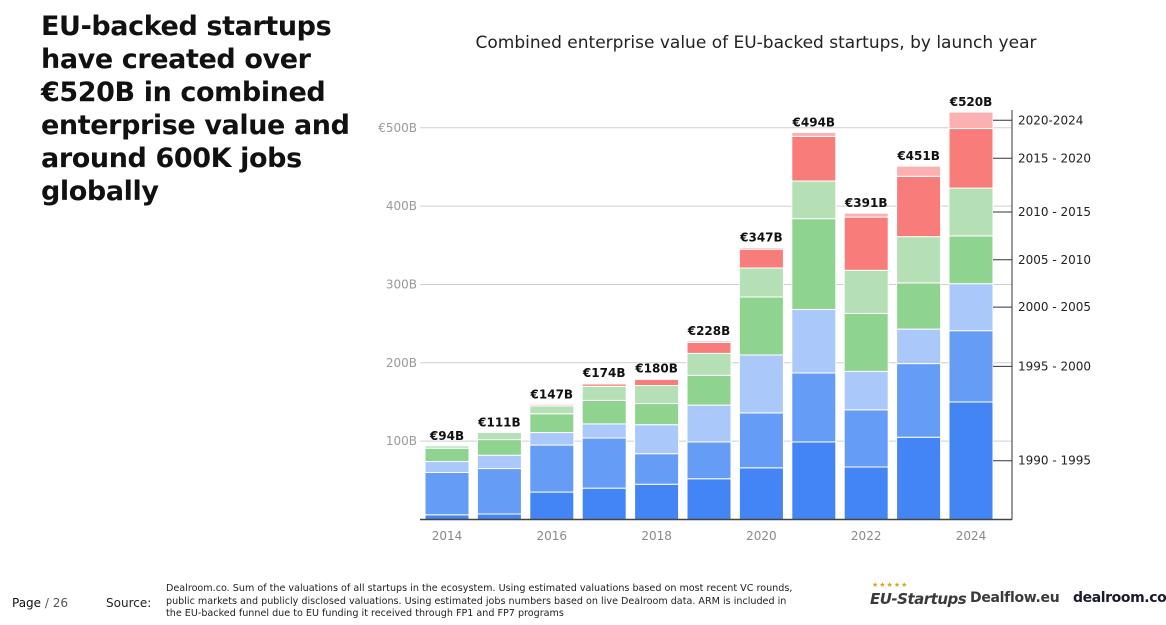  Describe the element at coordinates (401, 441) in the screenshot. I see `y-tick-label: 100B` at that location.